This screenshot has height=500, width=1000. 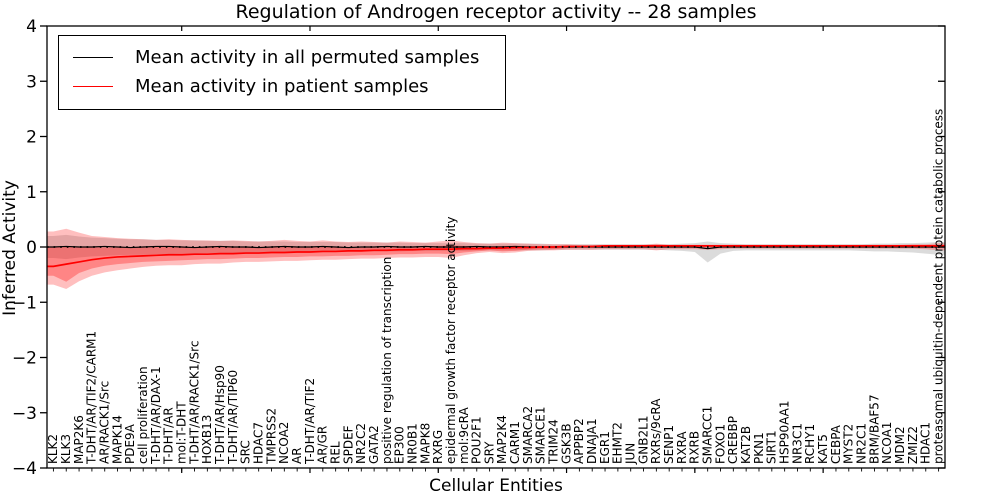 I want to click on x-category-label: mol:T-DHT, so click(x=182, y=432).